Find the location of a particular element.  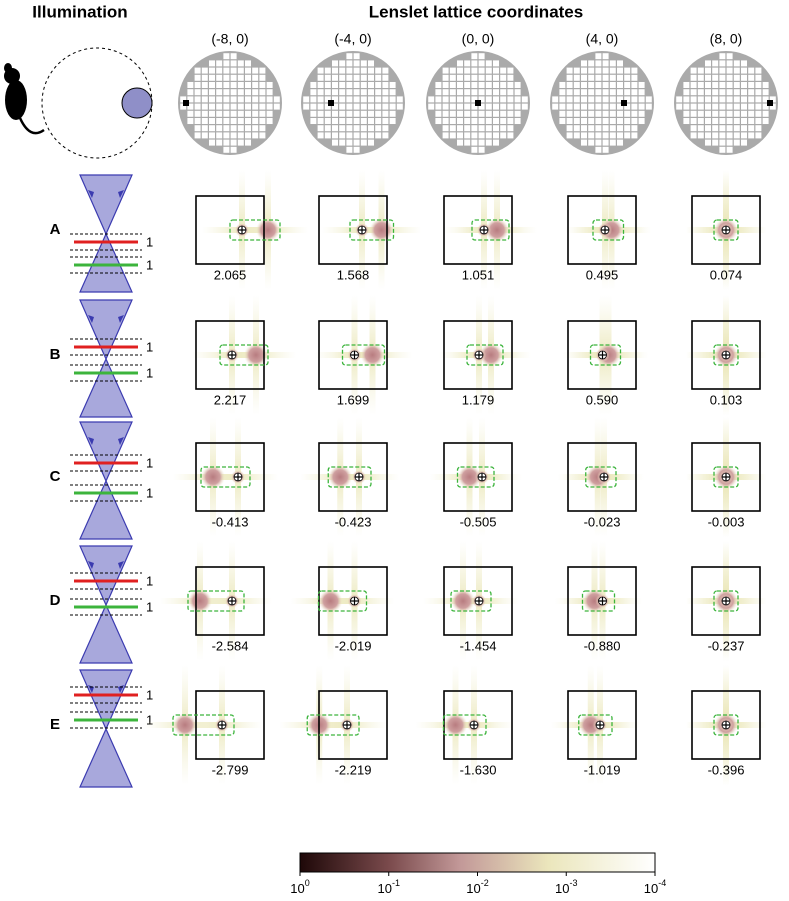

cell-value: -2.799 is located at coordinates (230, 769).